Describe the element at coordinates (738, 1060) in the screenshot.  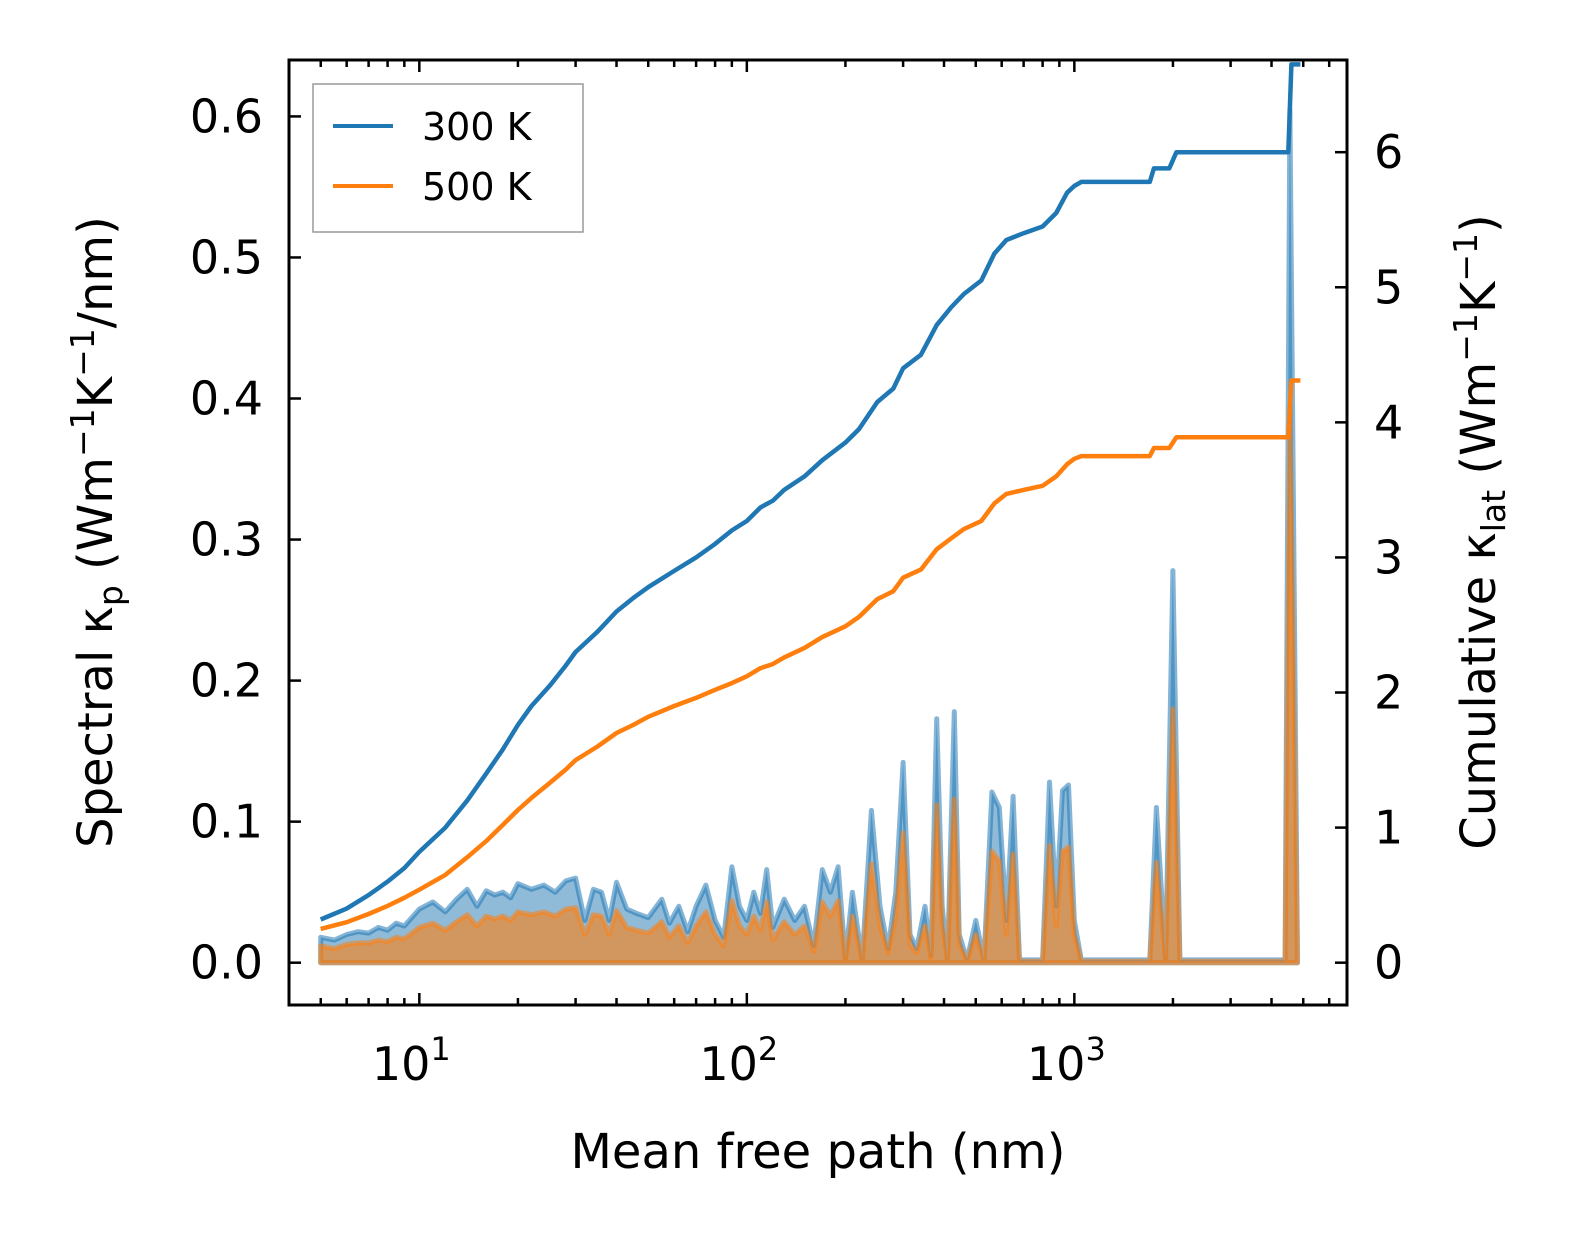
I see `x-tick-label: 10²` at that location.